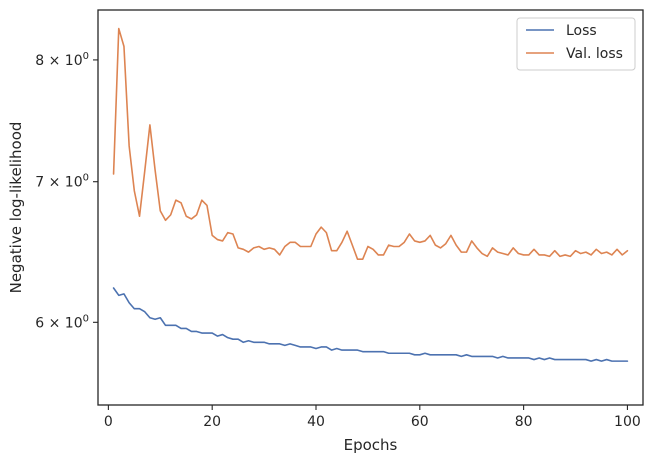  Describe the element at coordinates (16, 208) in the screenshot. I see `y-axis-label: Negative log-likelihood` at that location.